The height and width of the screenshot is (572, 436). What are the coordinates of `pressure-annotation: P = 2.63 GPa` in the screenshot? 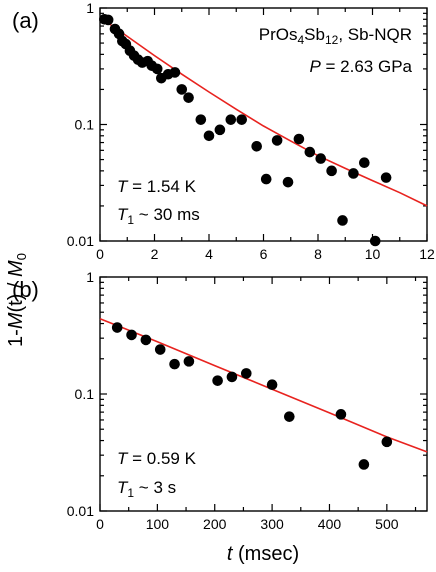 It's located at (360, 66).